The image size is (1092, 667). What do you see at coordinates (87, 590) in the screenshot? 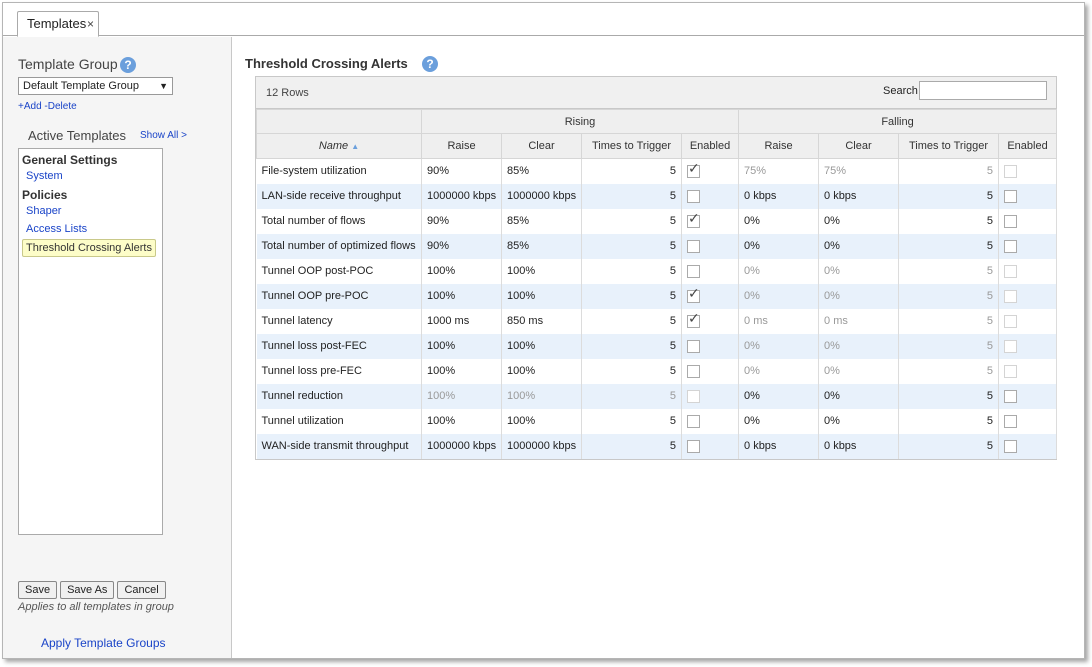
I see `save-as-button: Save As` at bounding box center [87, 590].